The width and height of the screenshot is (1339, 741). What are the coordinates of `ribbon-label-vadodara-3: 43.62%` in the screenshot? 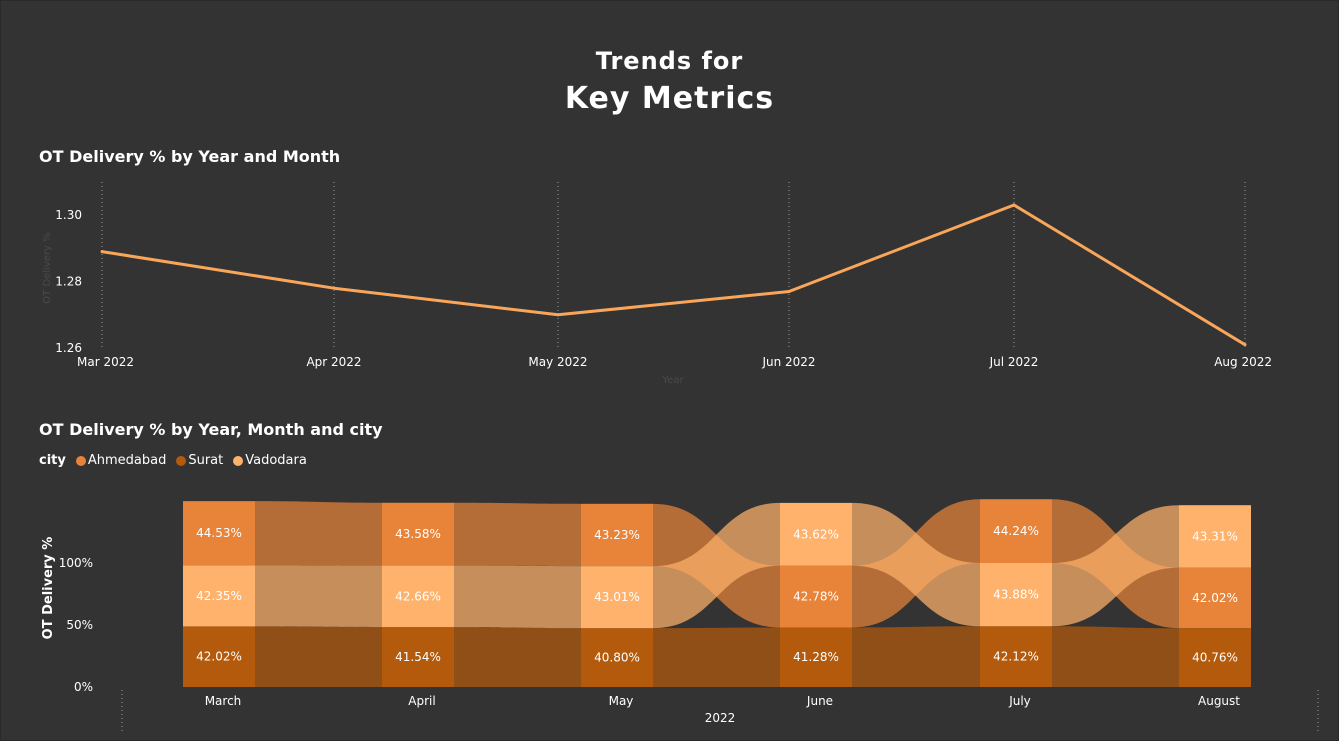 It's located at (816, 534).